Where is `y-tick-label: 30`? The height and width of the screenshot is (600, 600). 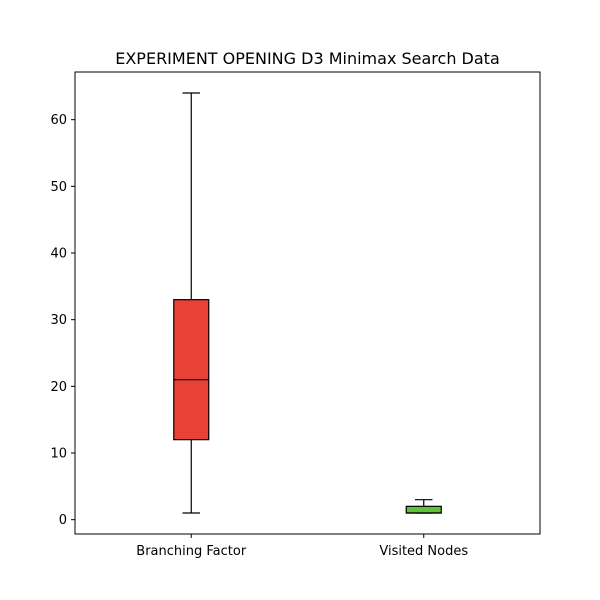
y-tick-label: 30 is located at coordinates (58, 320).